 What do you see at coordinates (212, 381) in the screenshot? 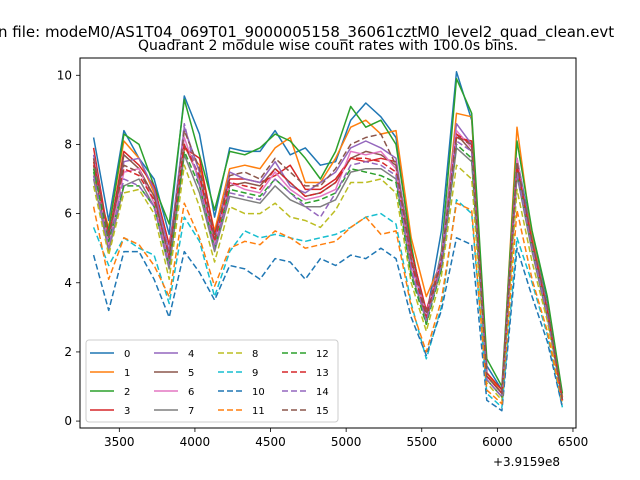
I see `legend-box` at bounding box center [212, 381].